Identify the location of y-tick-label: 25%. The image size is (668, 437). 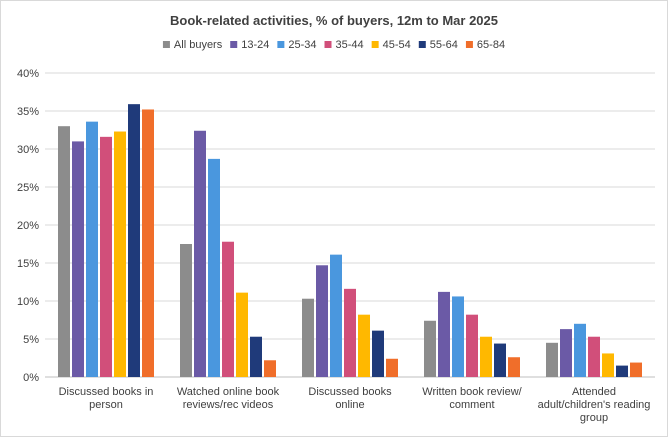
(28, 188).